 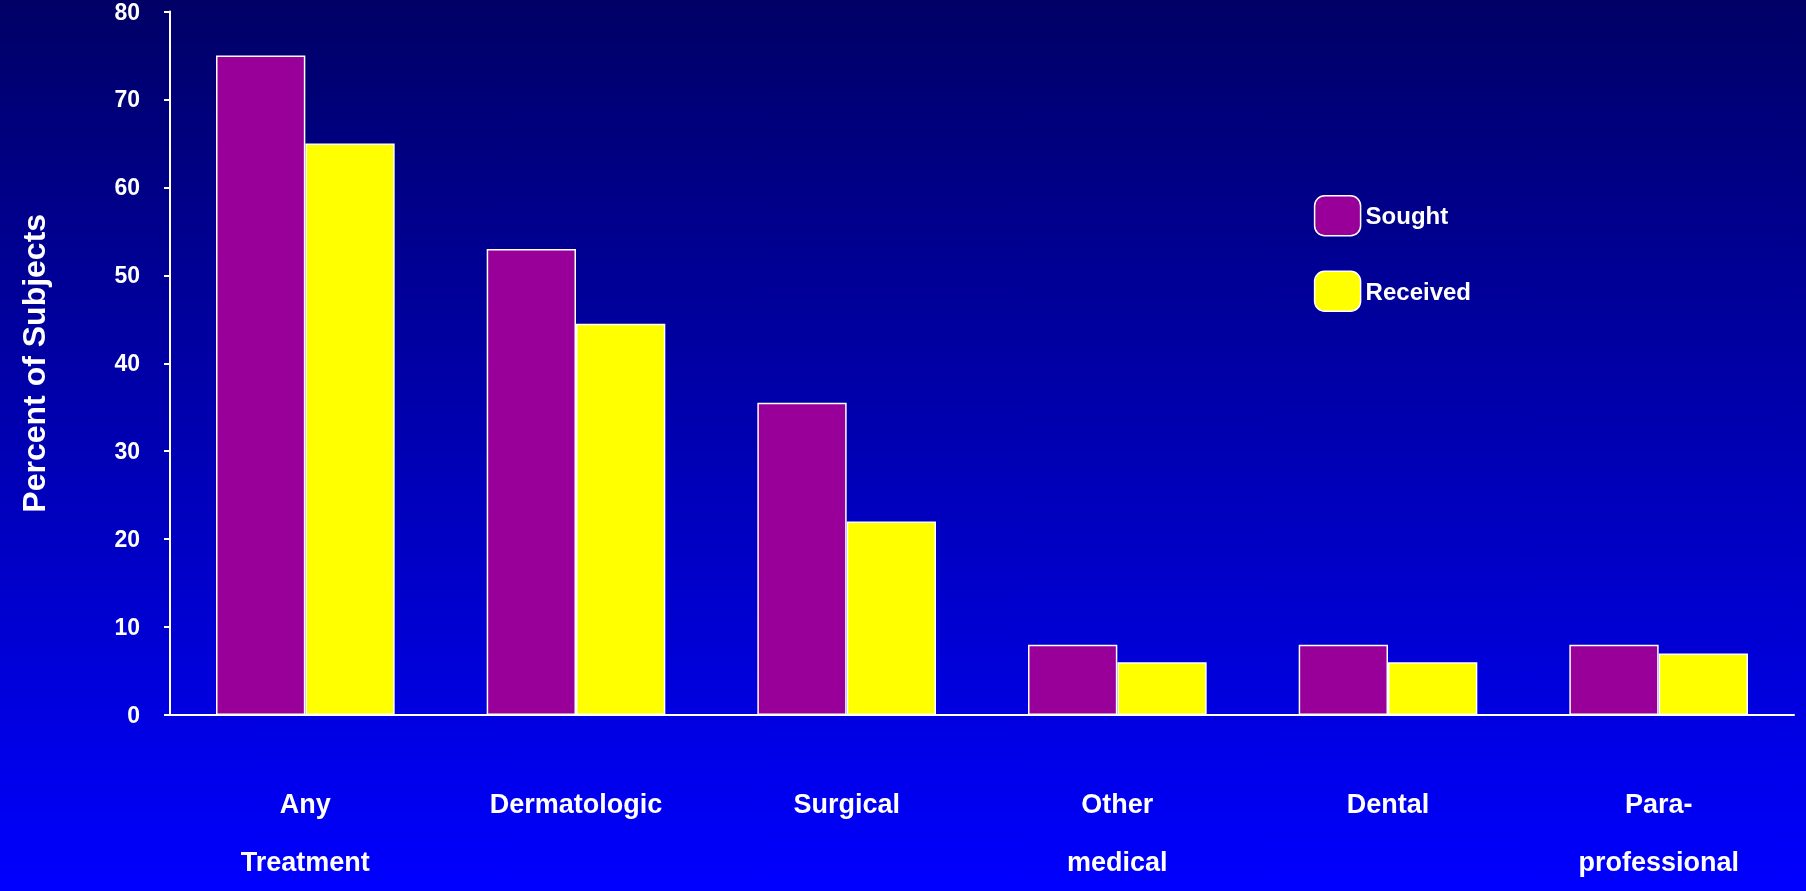 What do you see at coordinates (127, 539) in the screenshot?
I see `y-tick-label: 20` at bounding box center [127, 539].